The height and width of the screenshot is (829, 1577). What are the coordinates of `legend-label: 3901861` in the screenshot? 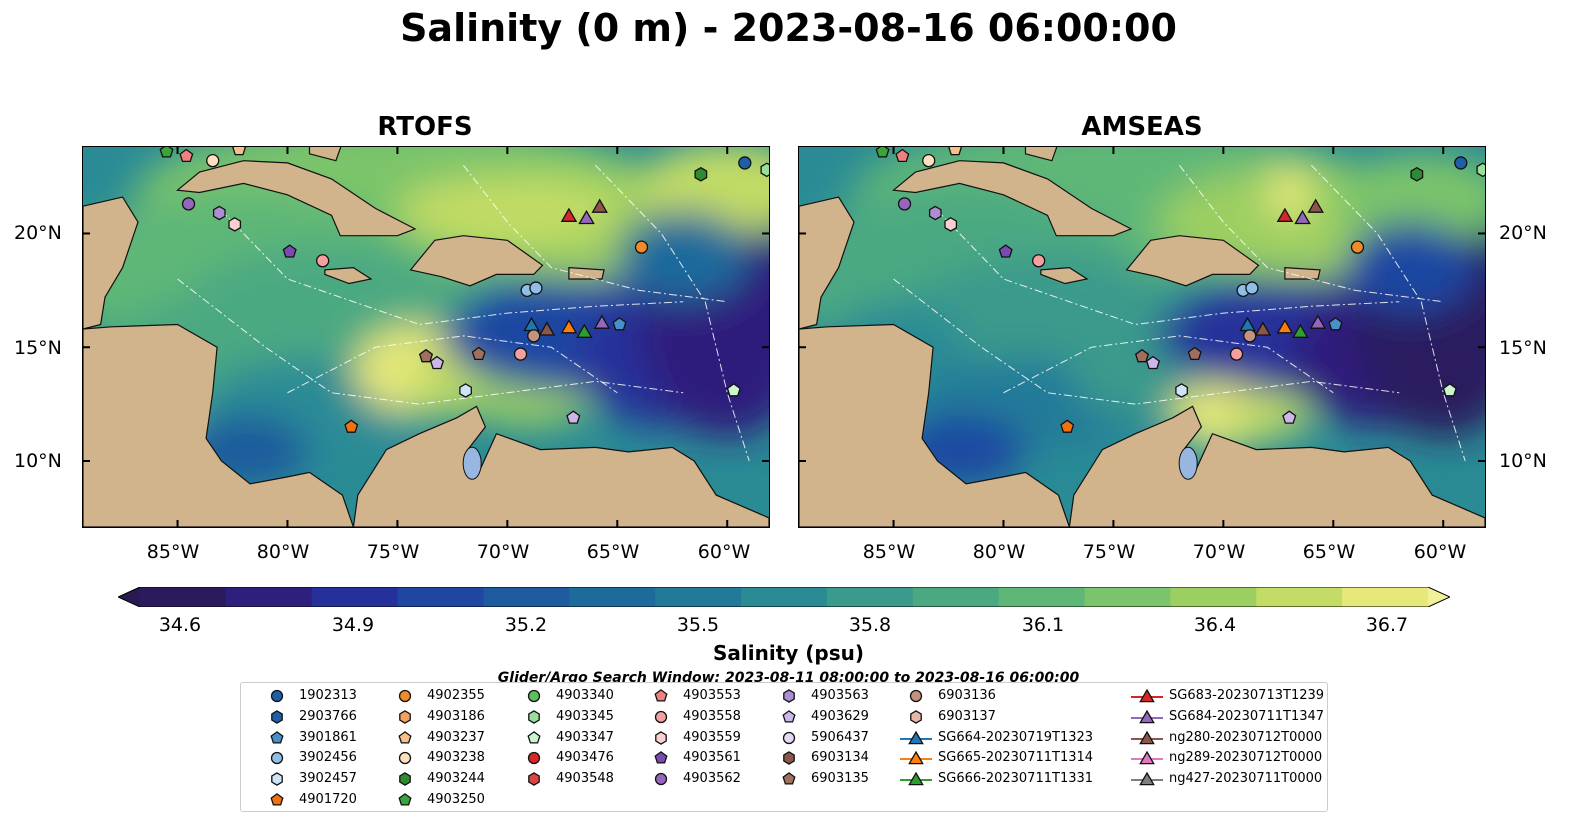 It's located at (328, 737).